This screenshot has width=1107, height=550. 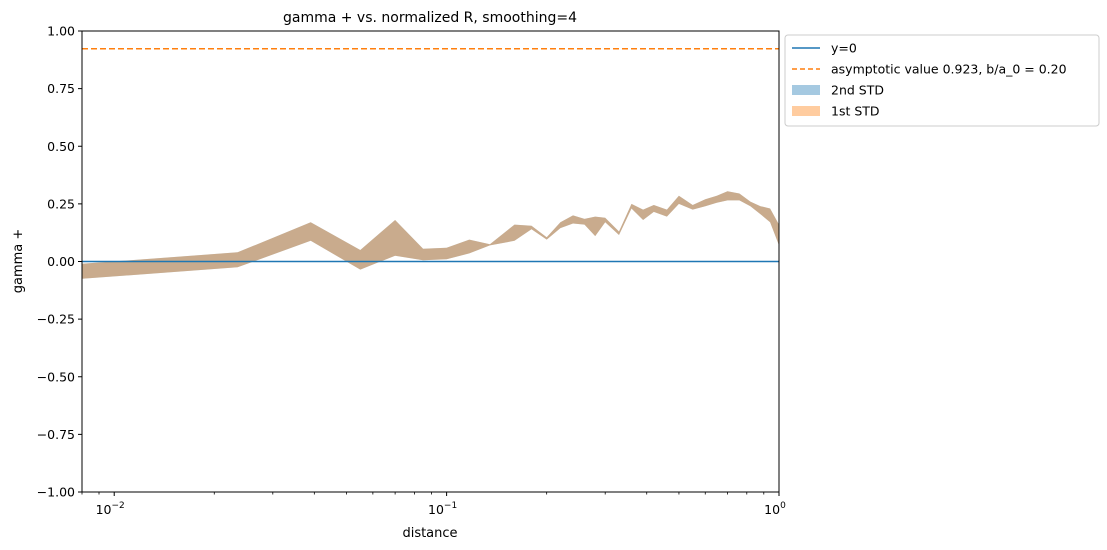 I want to click on legend-label: y=0, so click(x=844, y=48).